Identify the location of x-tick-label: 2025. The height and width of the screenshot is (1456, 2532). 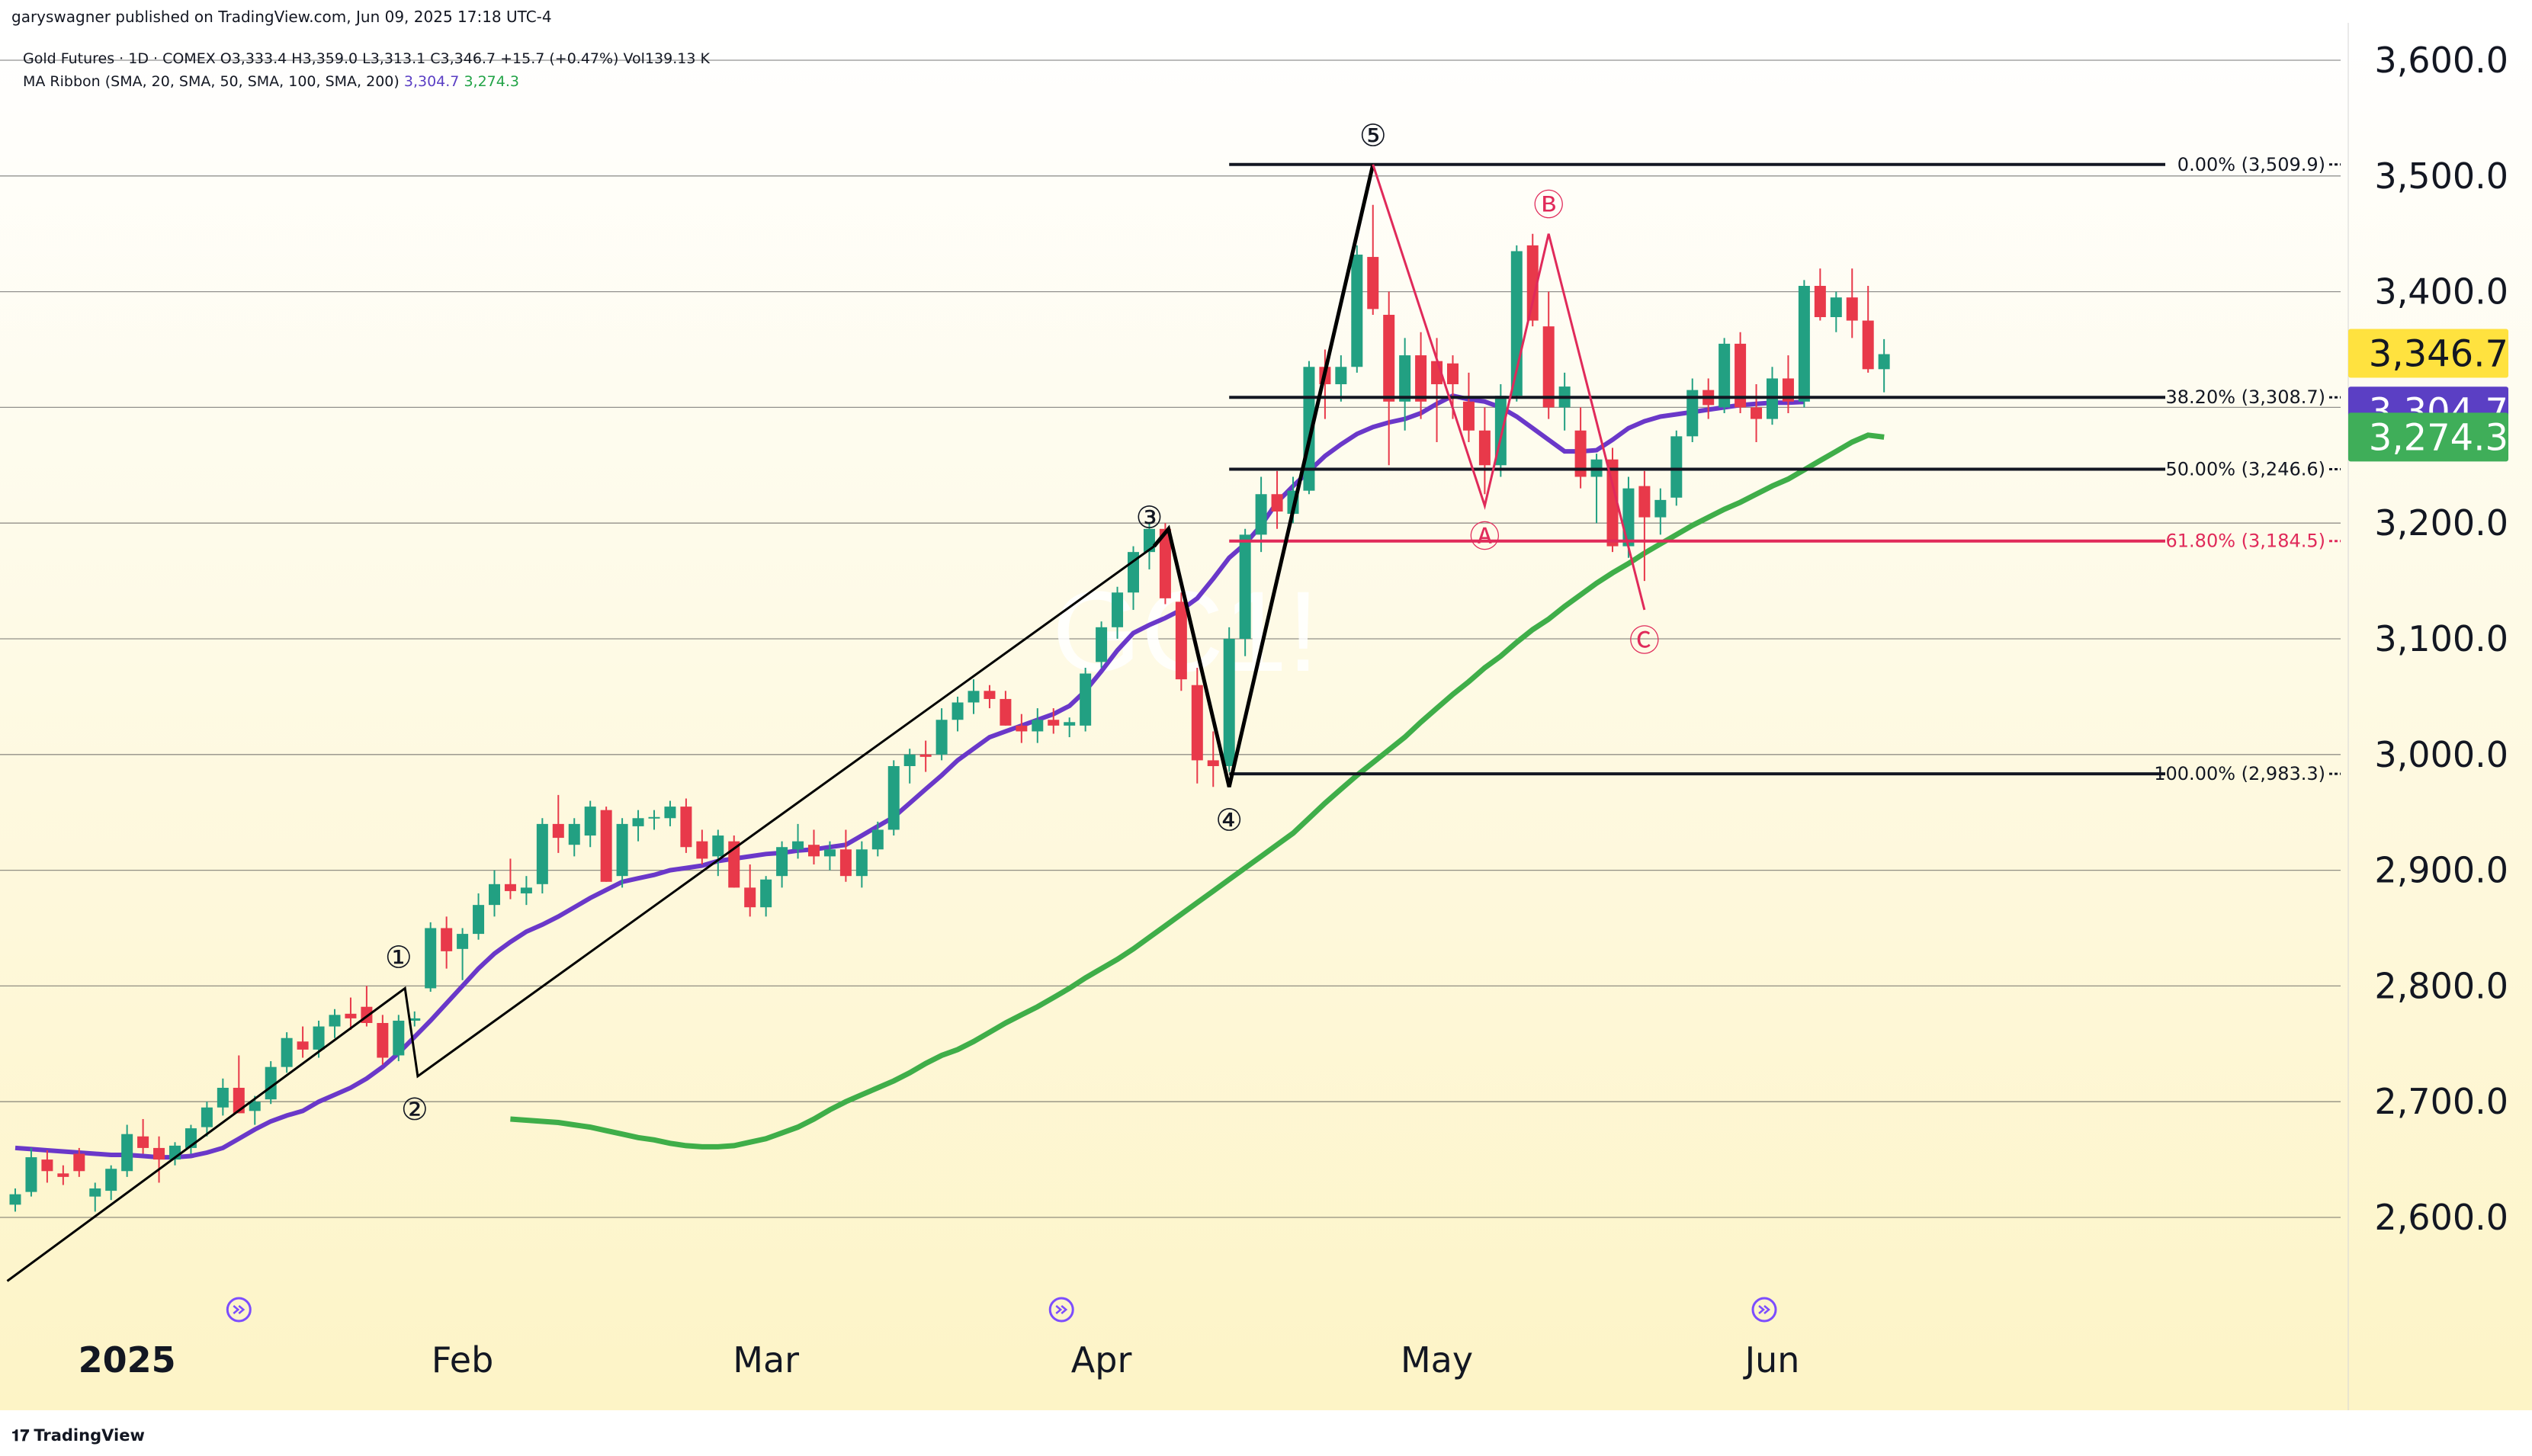
(128, 1360).